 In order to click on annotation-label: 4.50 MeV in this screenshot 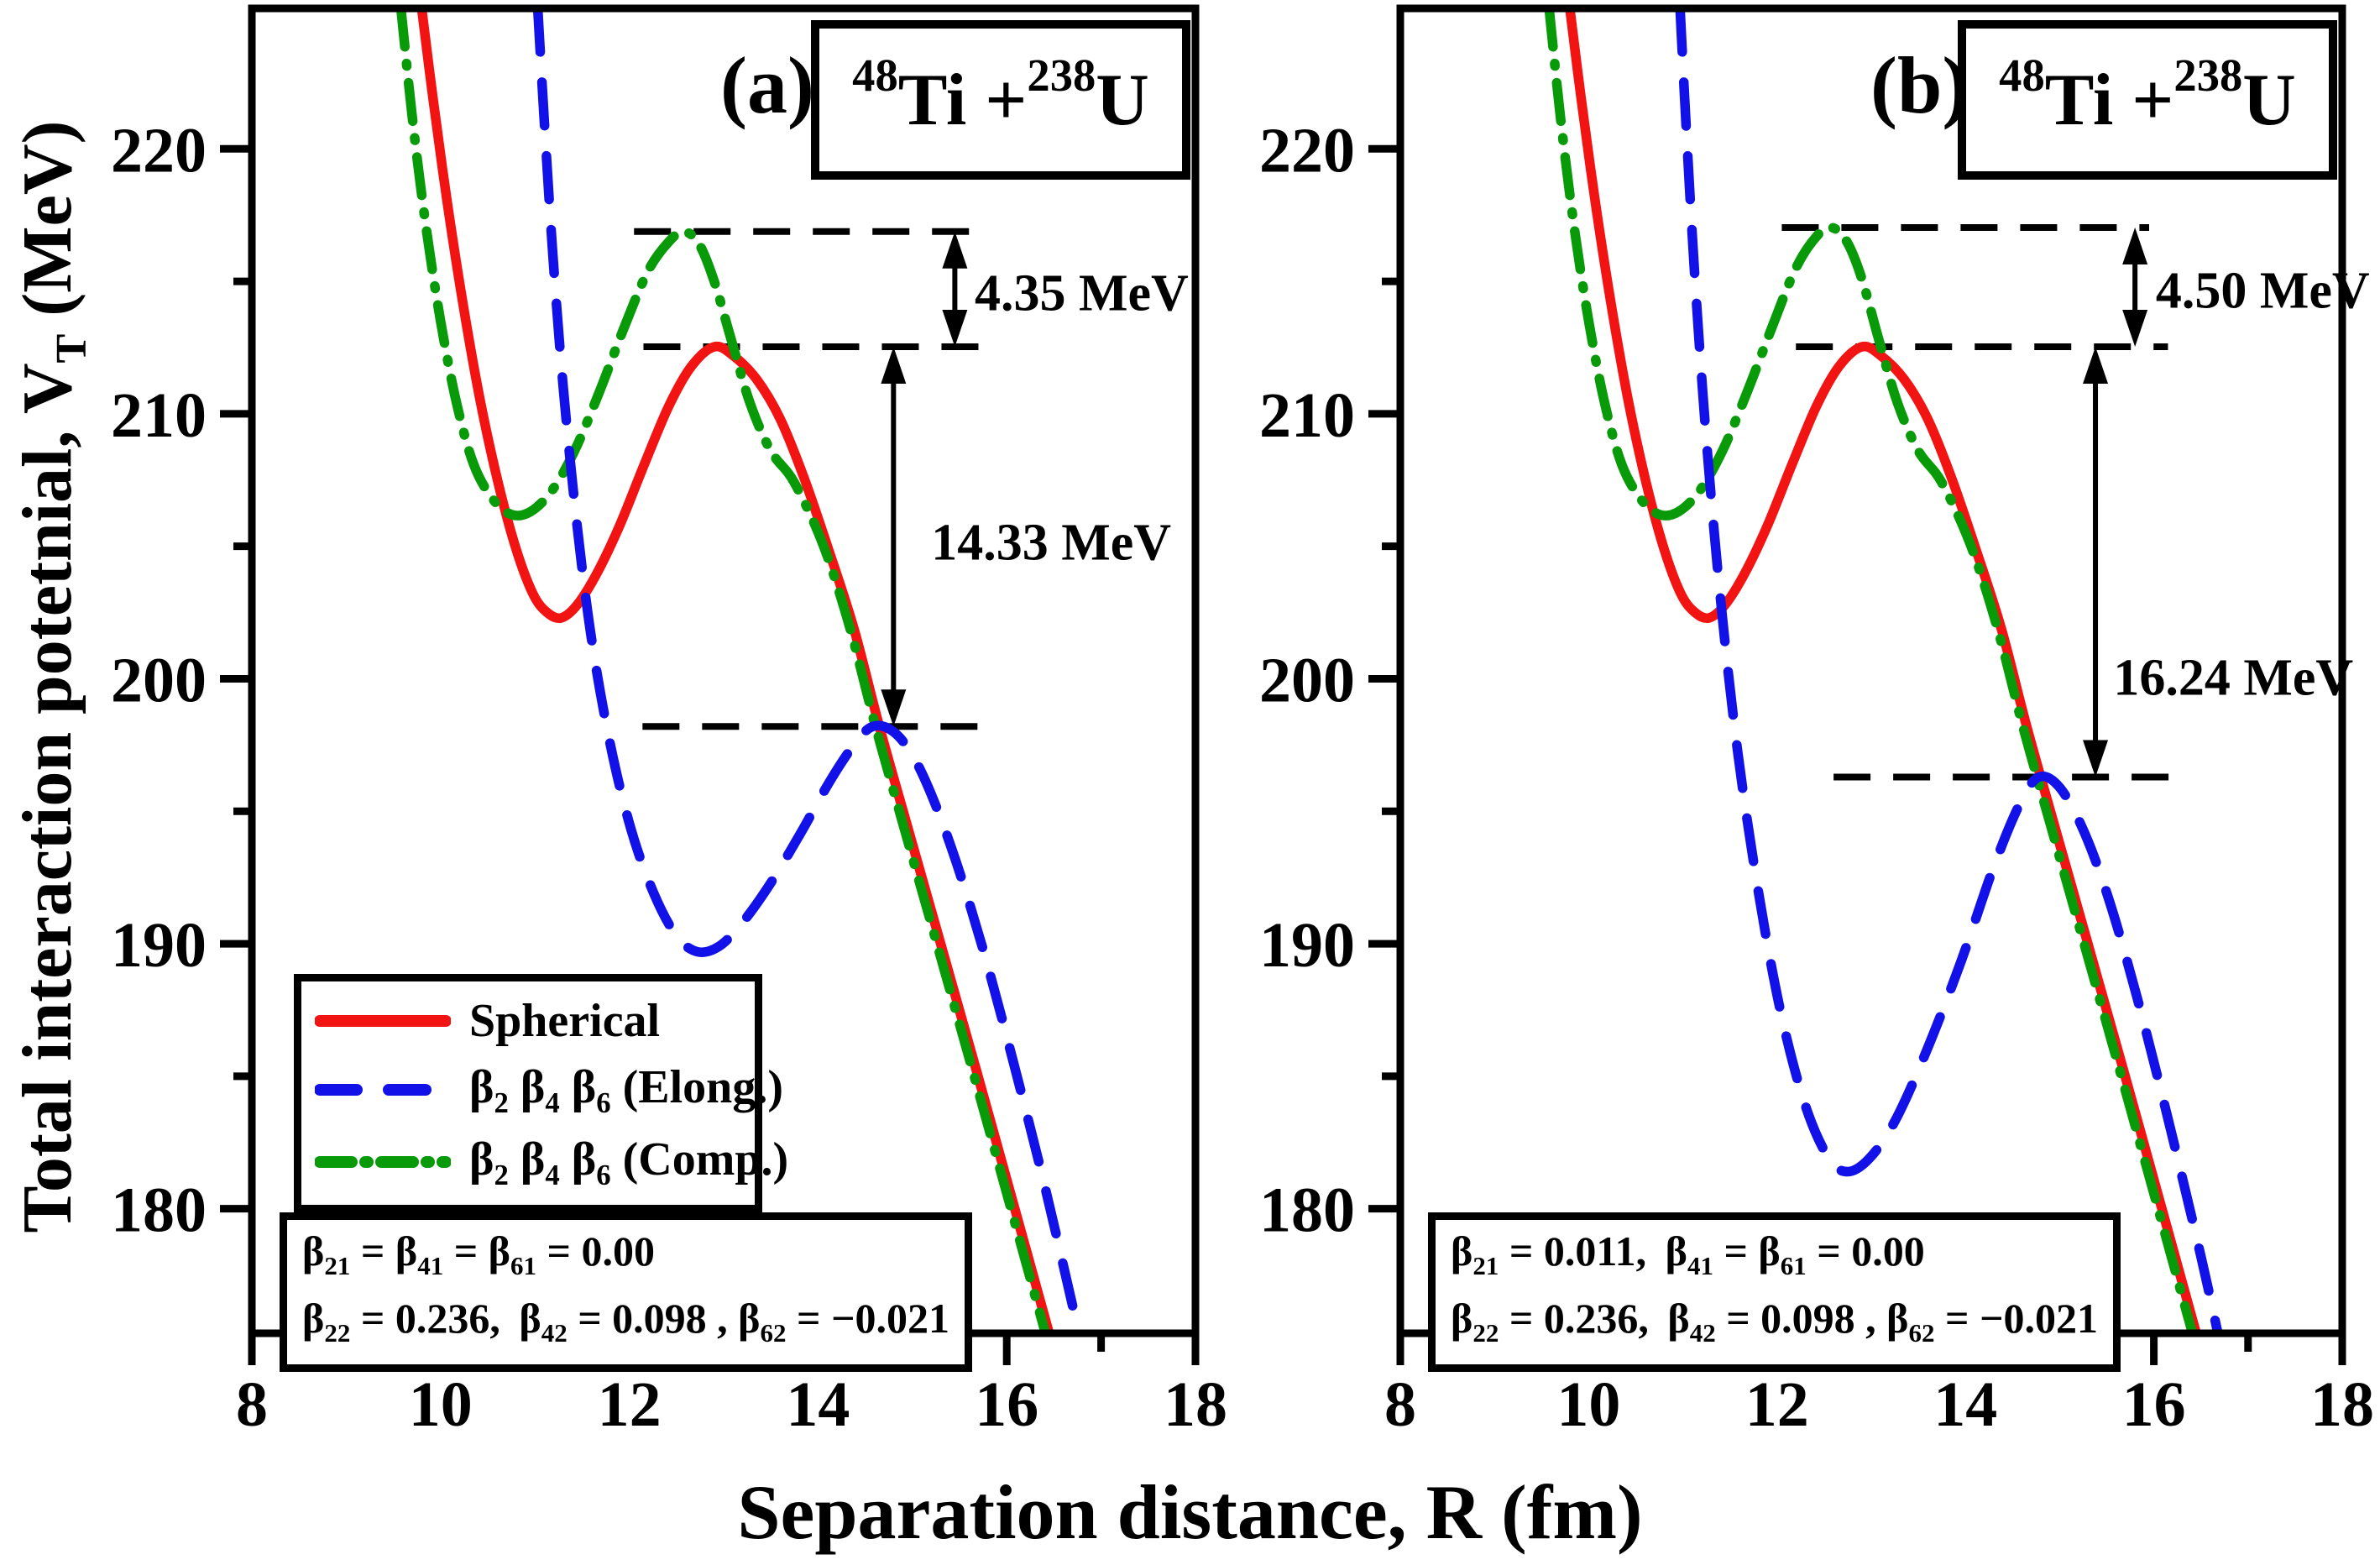, I will do `click(2263, 292)`.